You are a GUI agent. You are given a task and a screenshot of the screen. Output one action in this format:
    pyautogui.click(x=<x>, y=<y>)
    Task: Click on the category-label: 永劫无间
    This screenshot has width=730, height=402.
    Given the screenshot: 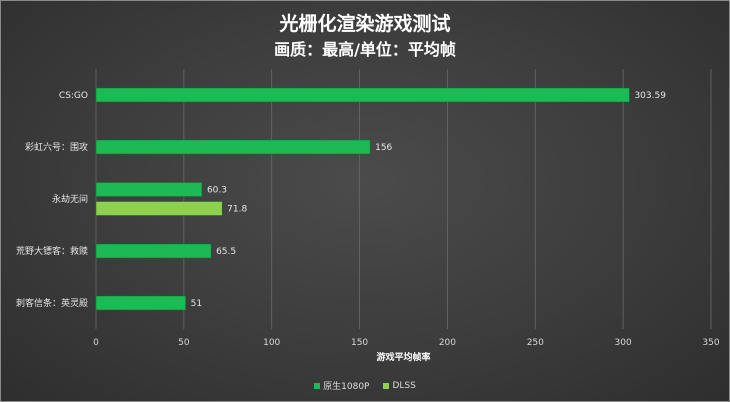 What is the action you would take?
    pyautogui.click(x=70, y=199)
    